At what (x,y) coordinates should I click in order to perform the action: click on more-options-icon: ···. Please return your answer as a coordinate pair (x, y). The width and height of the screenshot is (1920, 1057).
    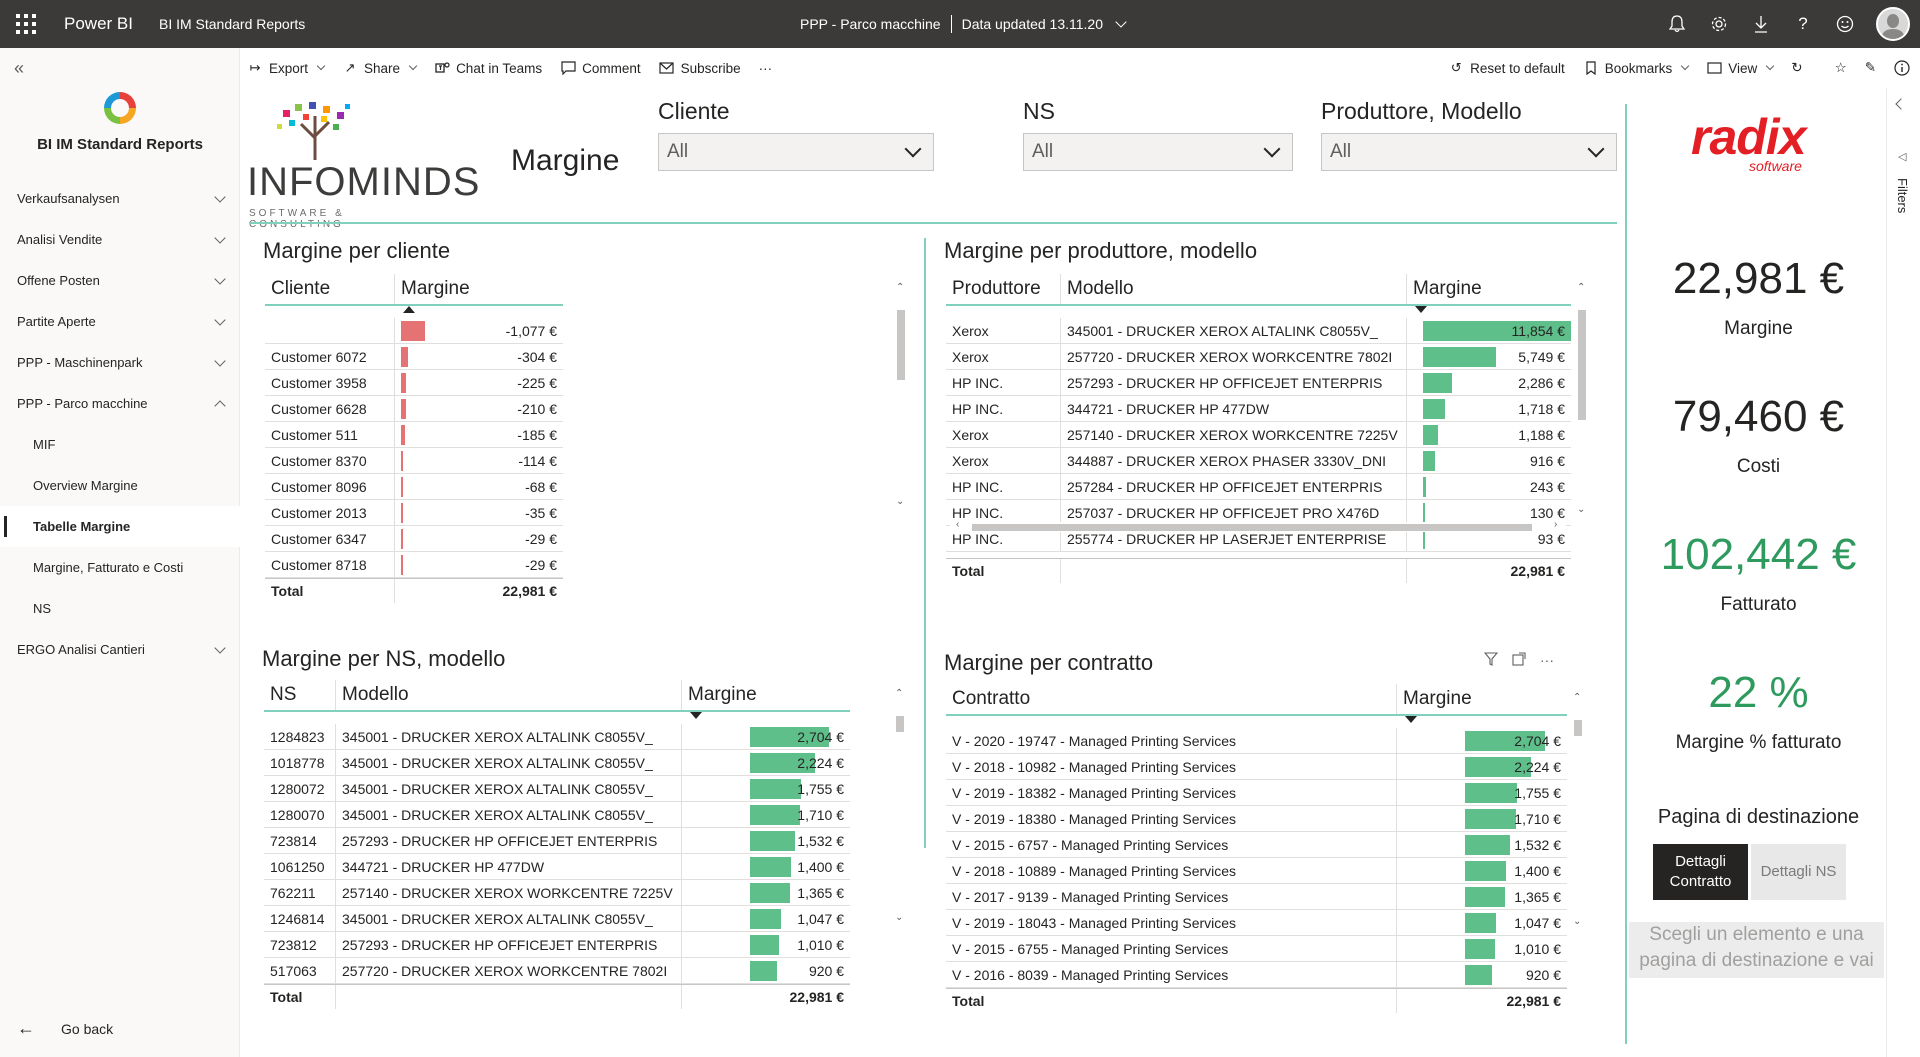
    Looking at the image, I should click on (1547, 660).